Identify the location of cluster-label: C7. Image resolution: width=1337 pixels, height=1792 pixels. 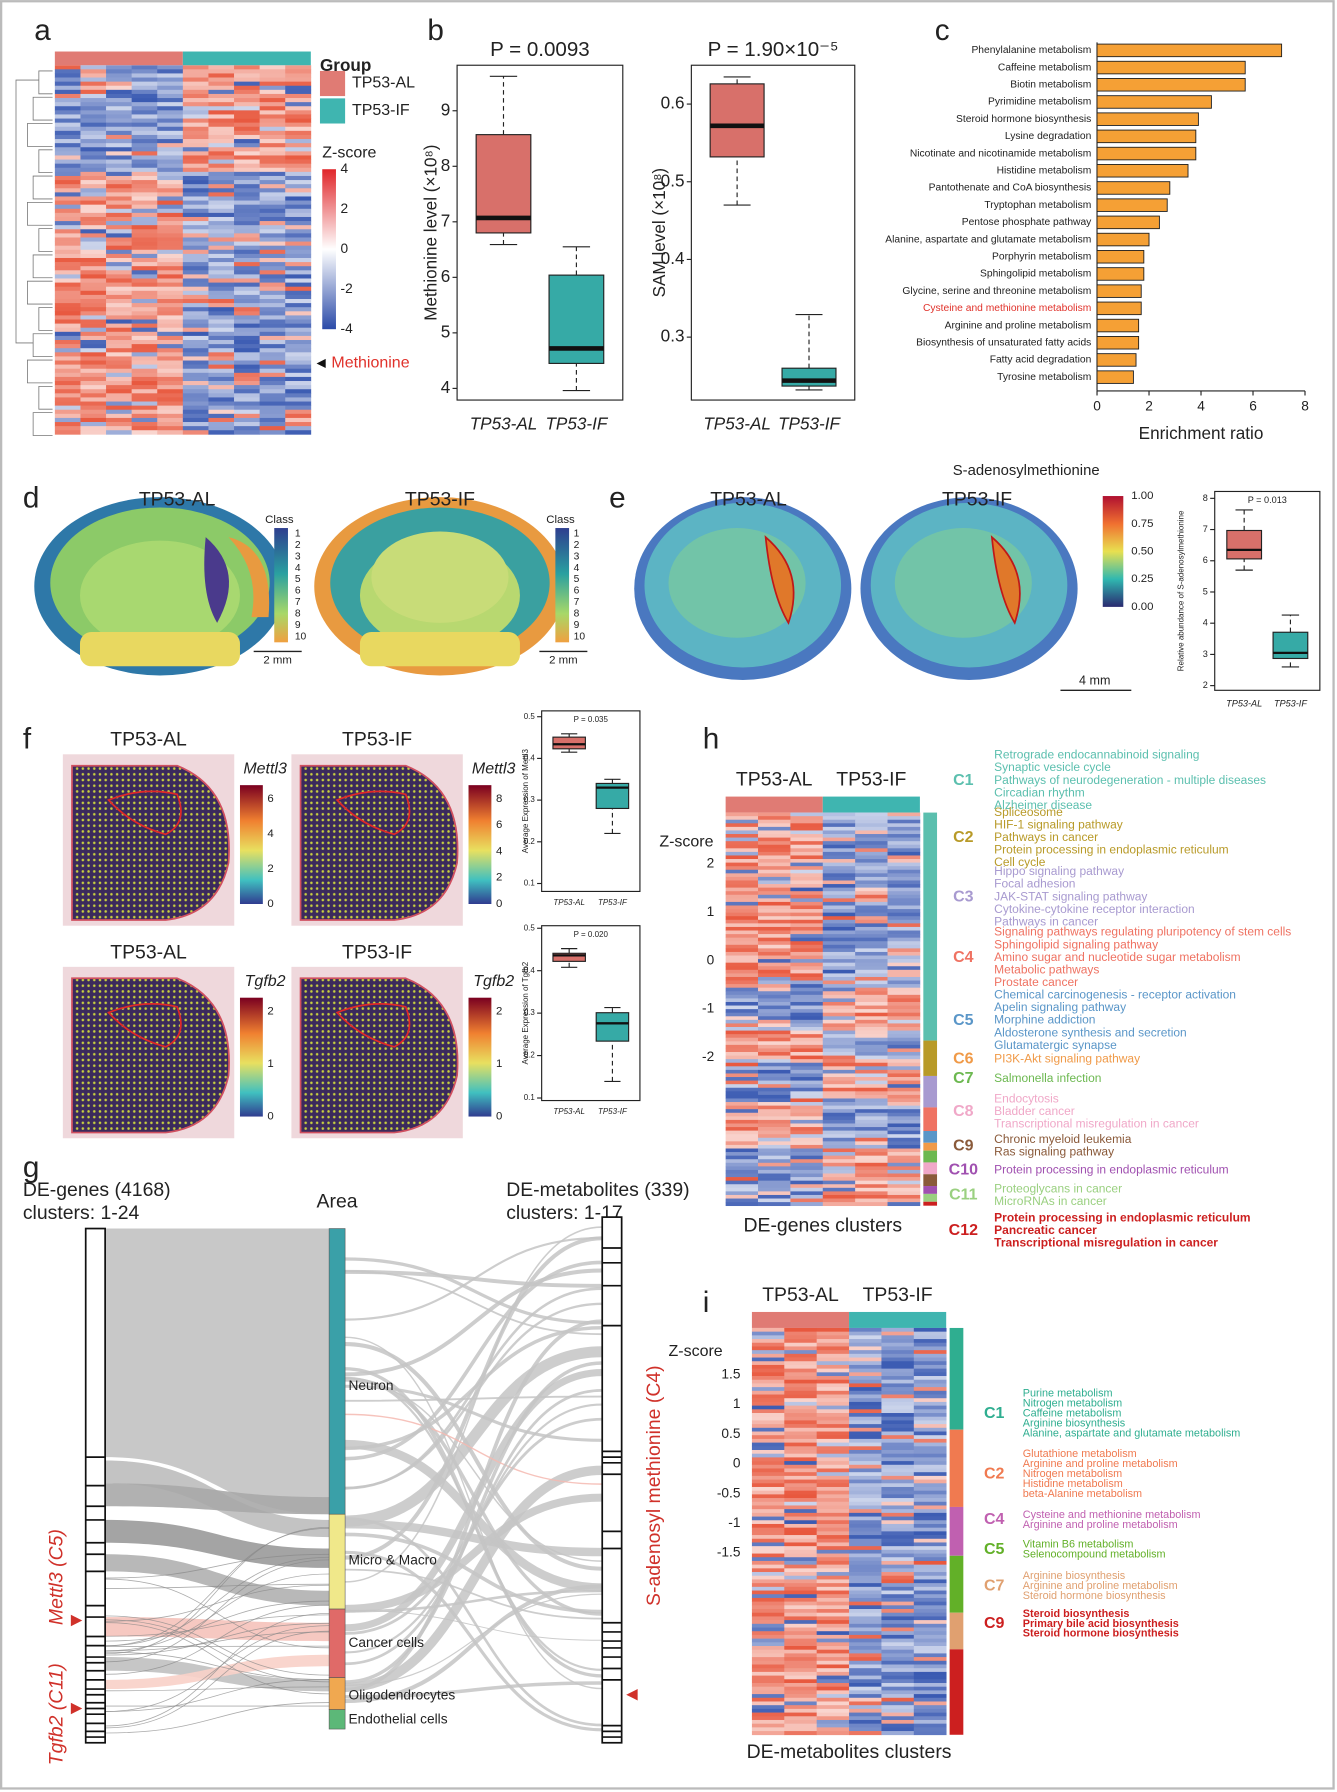
(963, 1078).